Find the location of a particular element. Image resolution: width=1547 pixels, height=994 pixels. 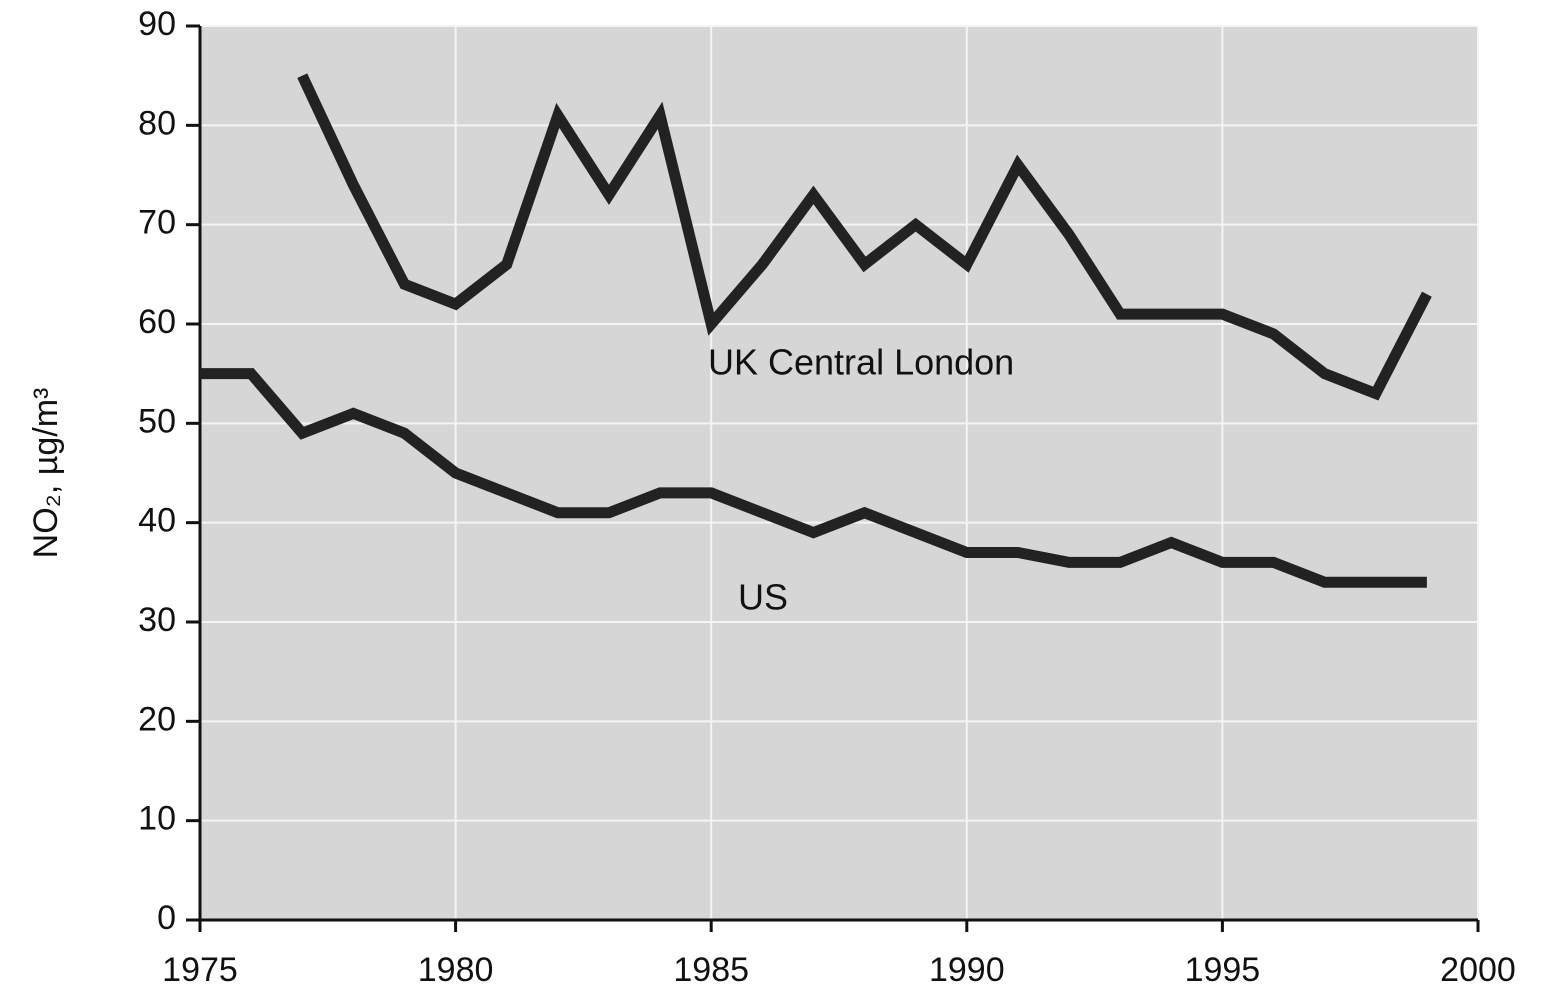

y-tick-label: 50 is located at coordinates (157, 421).